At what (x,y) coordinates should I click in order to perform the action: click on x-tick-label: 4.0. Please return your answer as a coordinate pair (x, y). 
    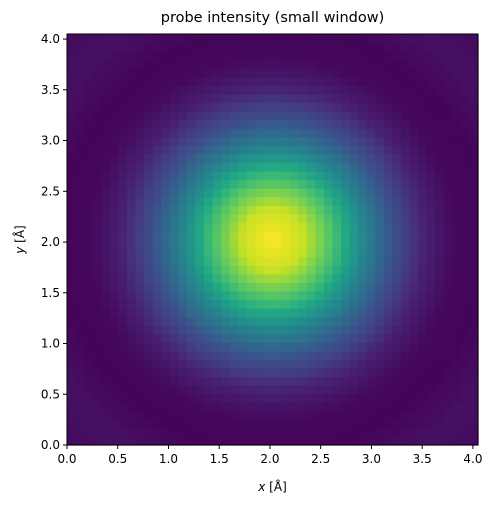
    Looking at the image, I should click on (472, 459).